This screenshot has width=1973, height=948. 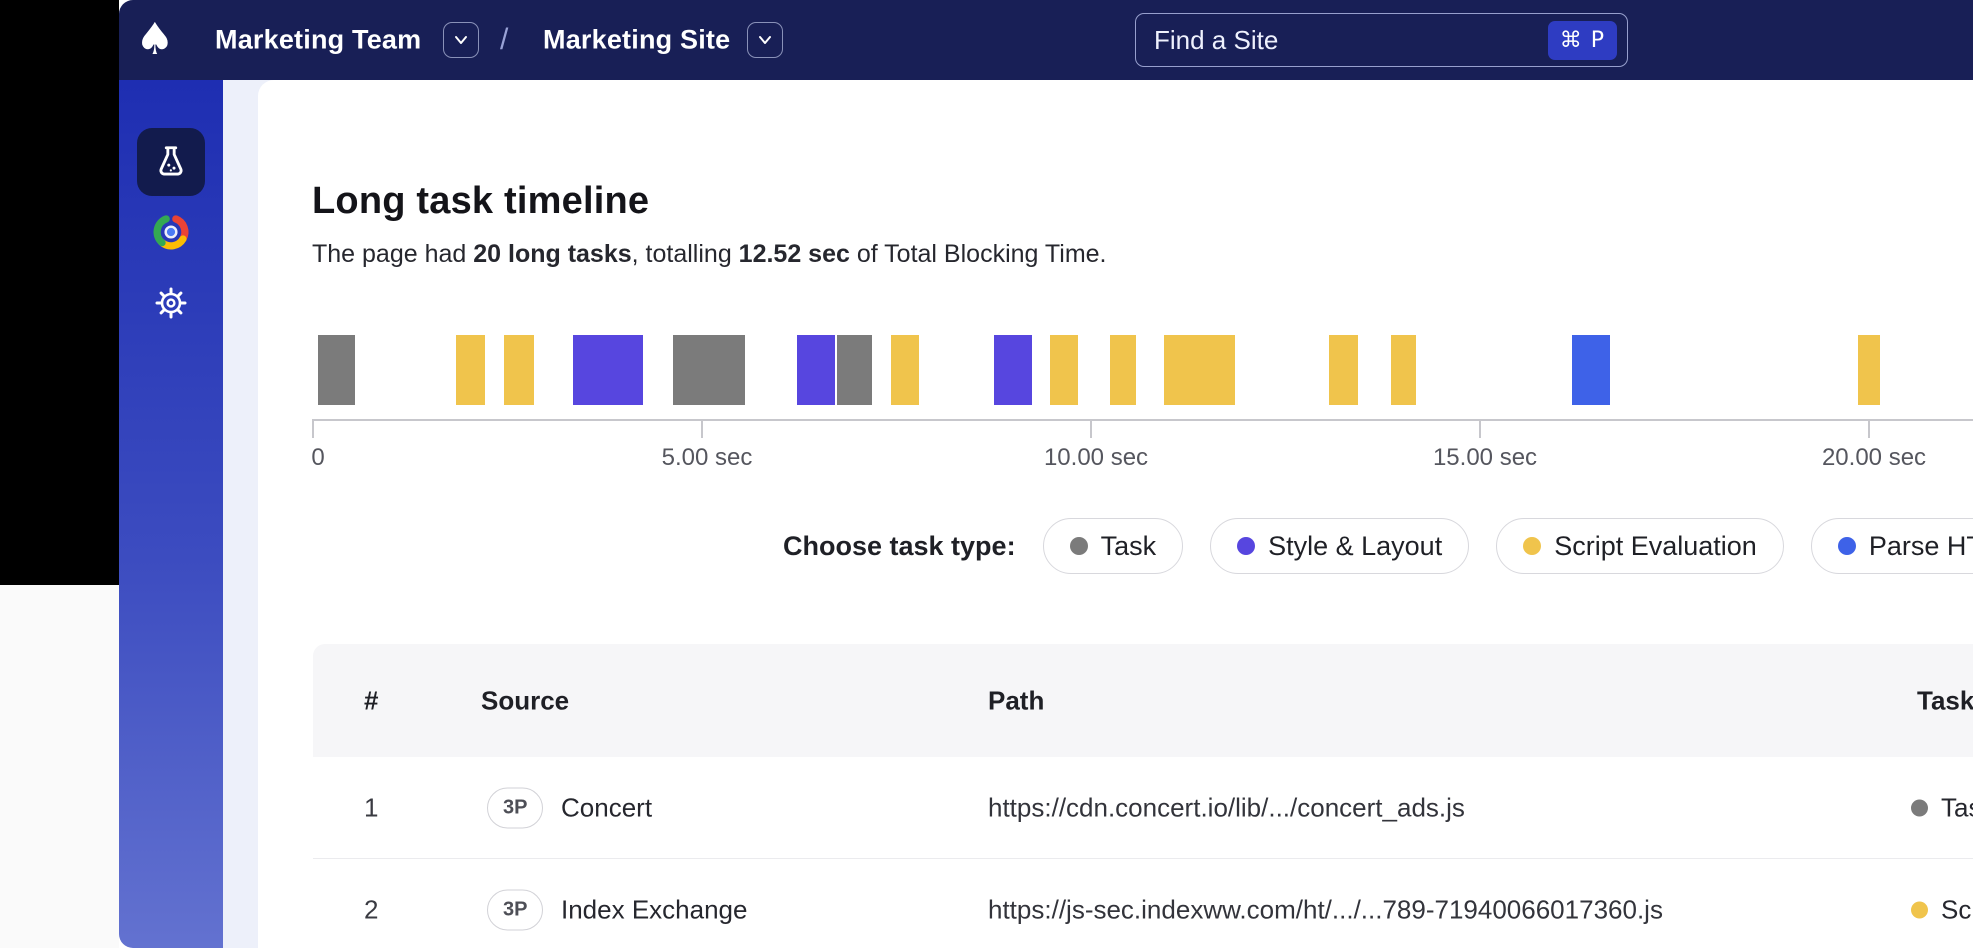 What do you see at coordinates (637, 39) in the screenshot?
I see `site-name: Marketing Site` at bounding box center [637, 39].